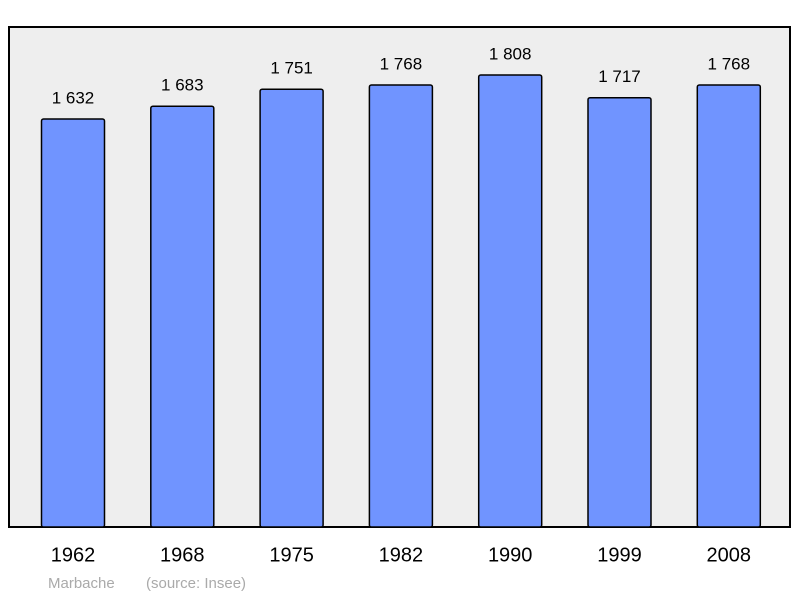  What do you see at coordinates (291, 555) in the screenshot?
I see `x-tick-label: 1975` at bounding box center [291, 555].